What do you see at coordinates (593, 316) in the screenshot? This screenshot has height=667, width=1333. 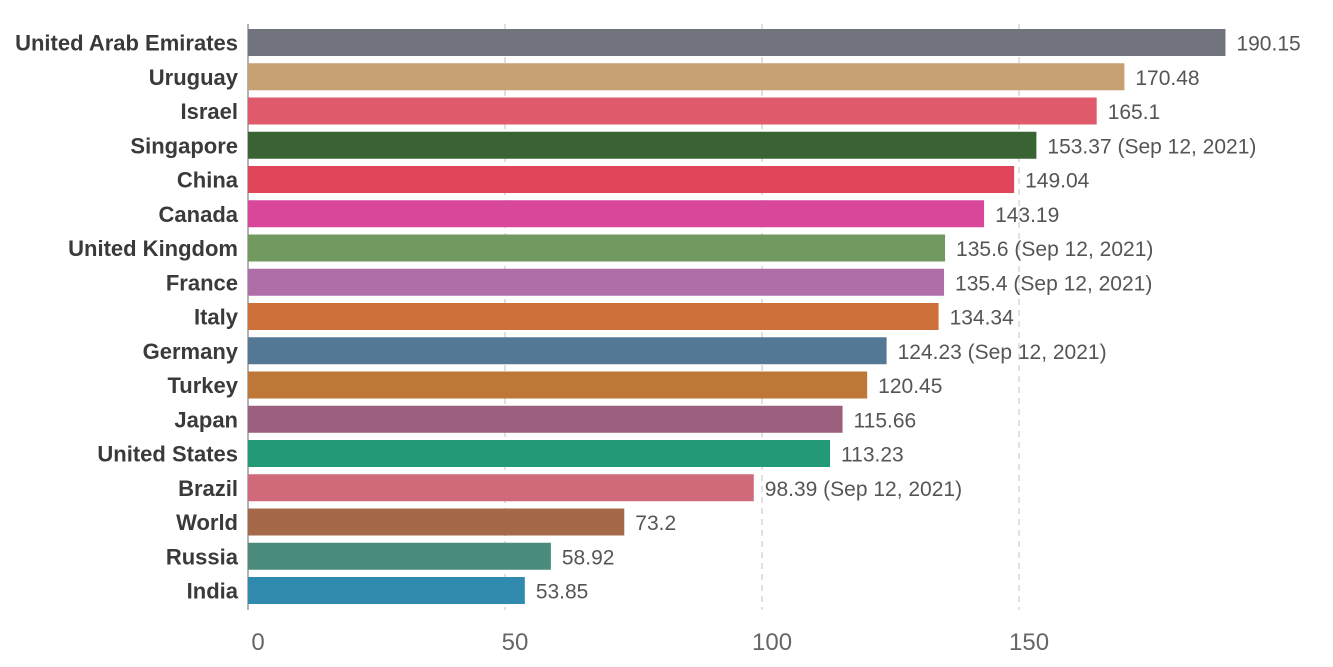 I see `bar-italy` at bounding box center [593, 316].